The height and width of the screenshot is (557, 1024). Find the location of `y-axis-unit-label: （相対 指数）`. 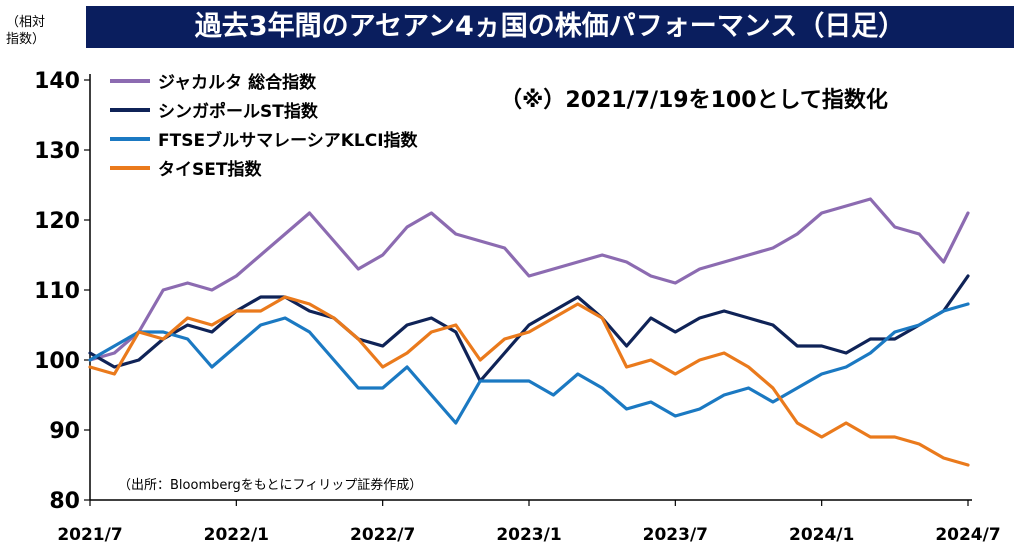

y-axis-unit-label: （相対 指数） is located at coordinates (25, 31).